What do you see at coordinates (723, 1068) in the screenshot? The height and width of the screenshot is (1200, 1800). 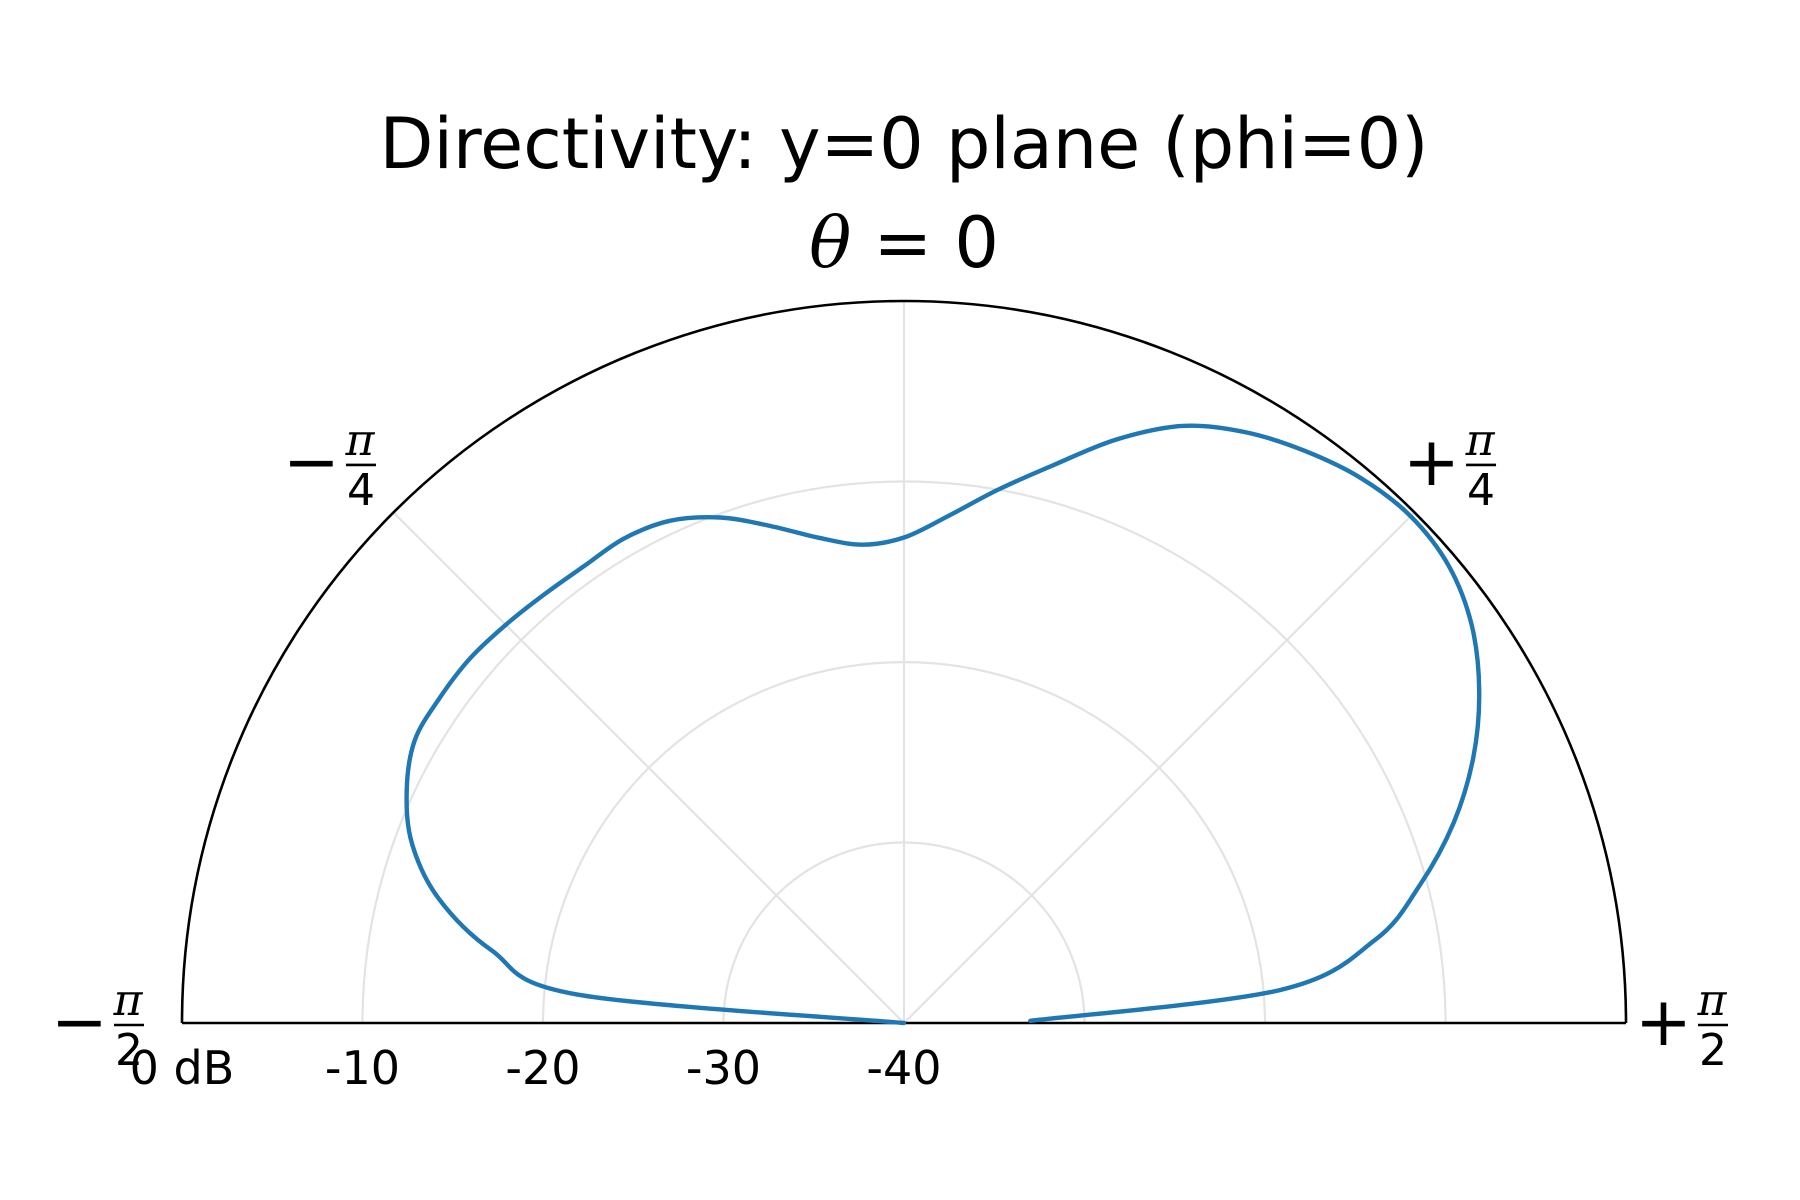 I see `r-tick-label: -30` at bounding box center [723, 1068].